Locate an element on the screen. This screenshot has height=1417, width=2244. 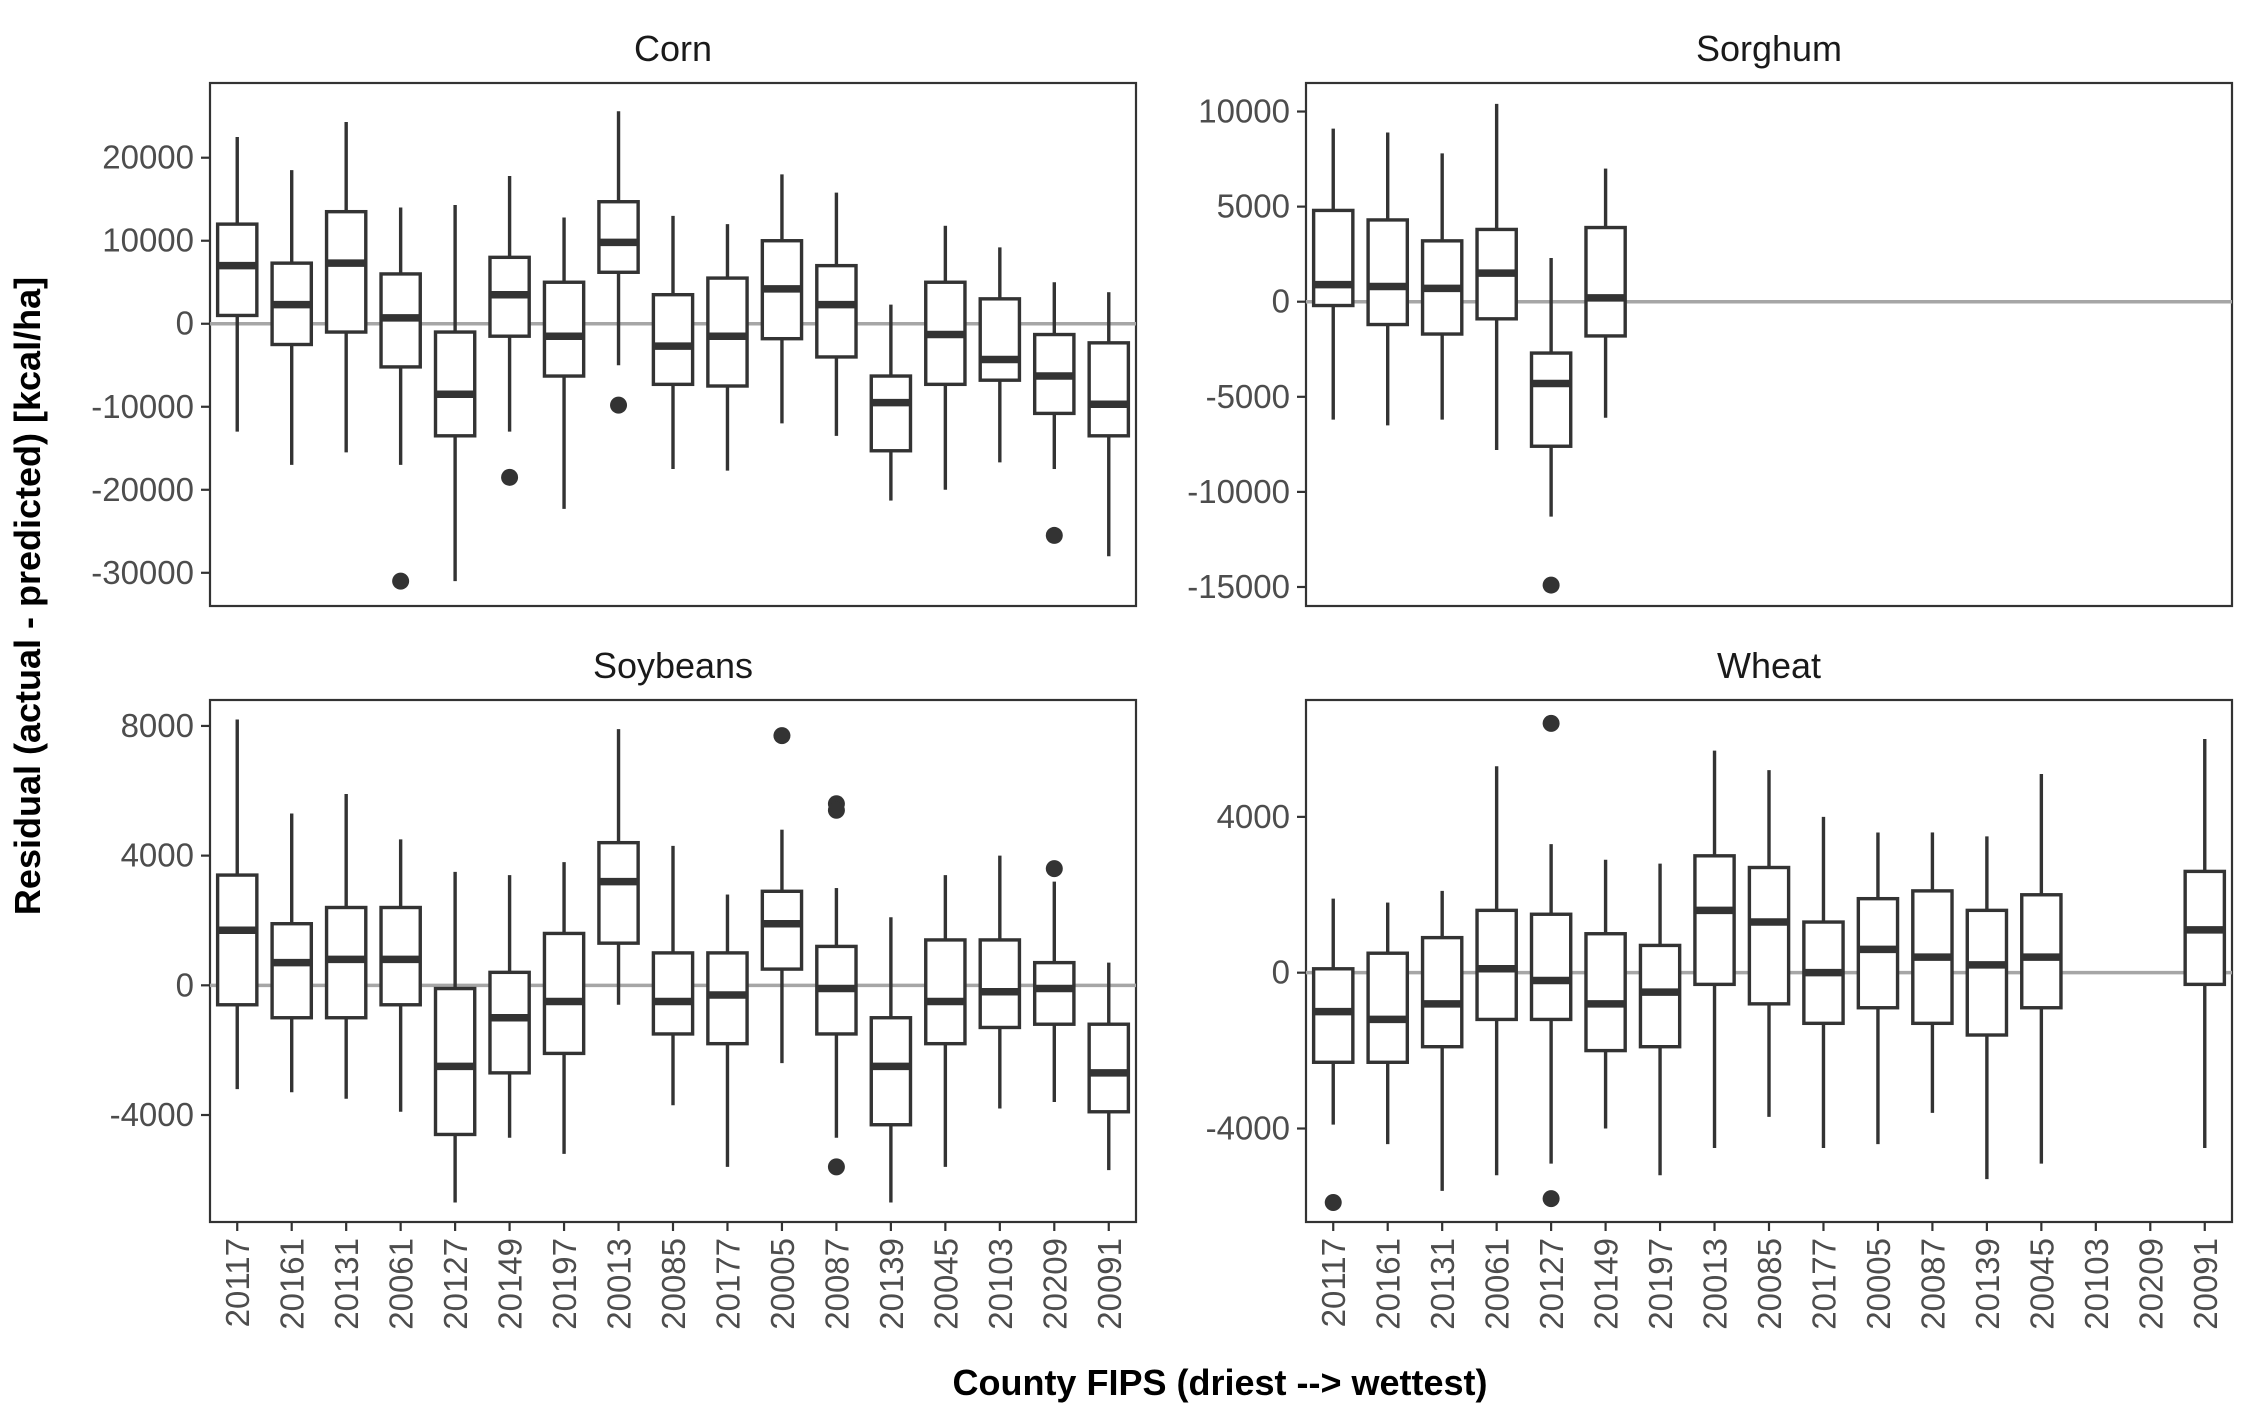
y-tick-label-sorghum: -10000 is located at coordinates (1238, 491).